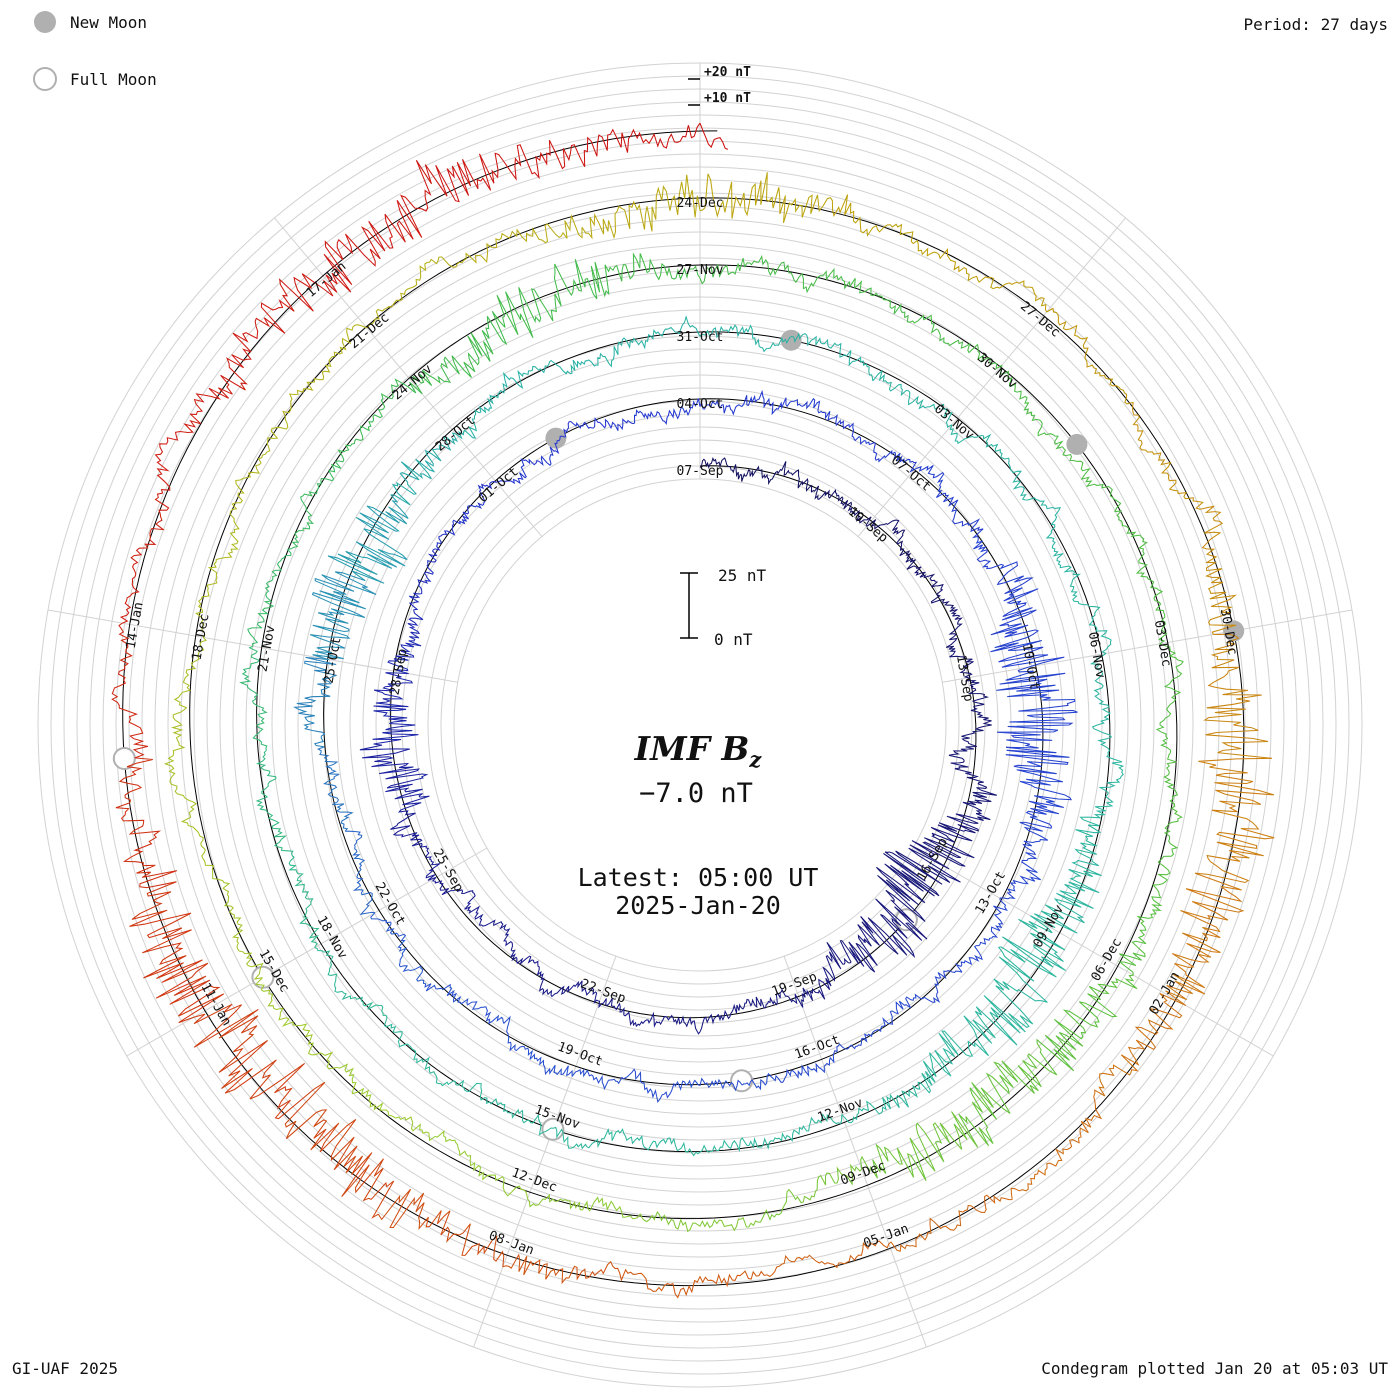 The width and height of the screenshot is (1400, 1400). Describe the element at coordinates (332, 937) in the screenshot. I see `date-label: 18-Nov` at that location.